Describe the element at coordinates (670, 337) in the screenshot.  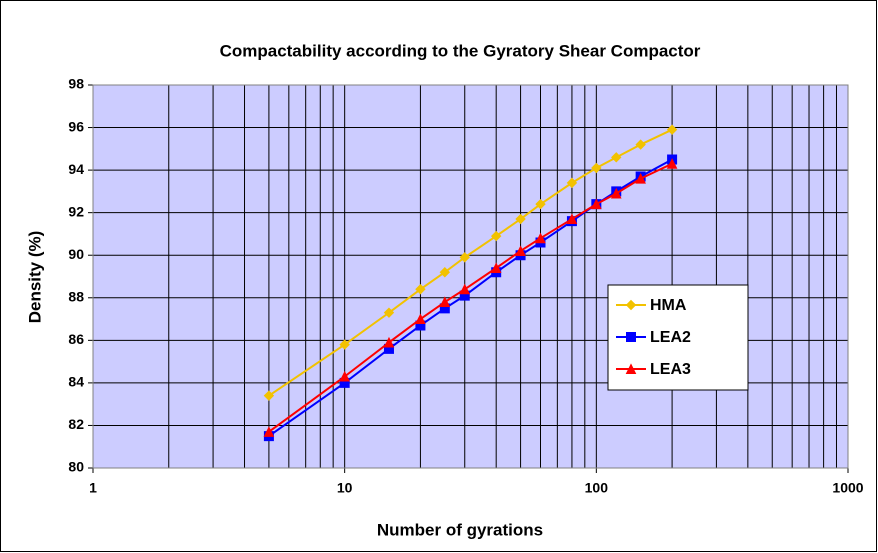
I see `legend-label: LEA2` at that location.